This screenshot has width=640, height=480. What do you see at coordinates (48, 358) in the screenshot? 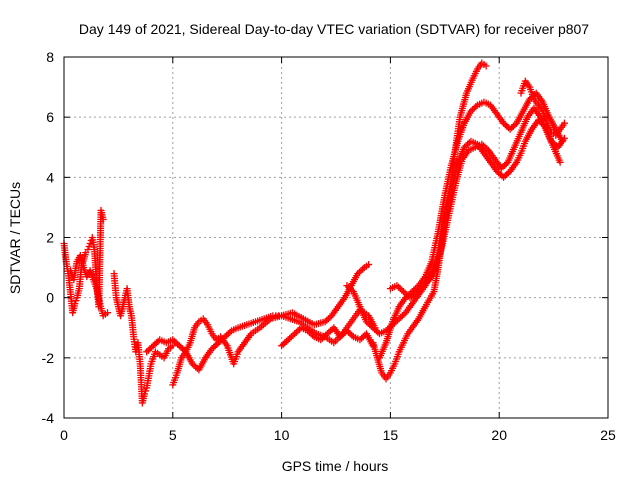
I see `y-tick-label: -2` at bounding box center [48, 358].